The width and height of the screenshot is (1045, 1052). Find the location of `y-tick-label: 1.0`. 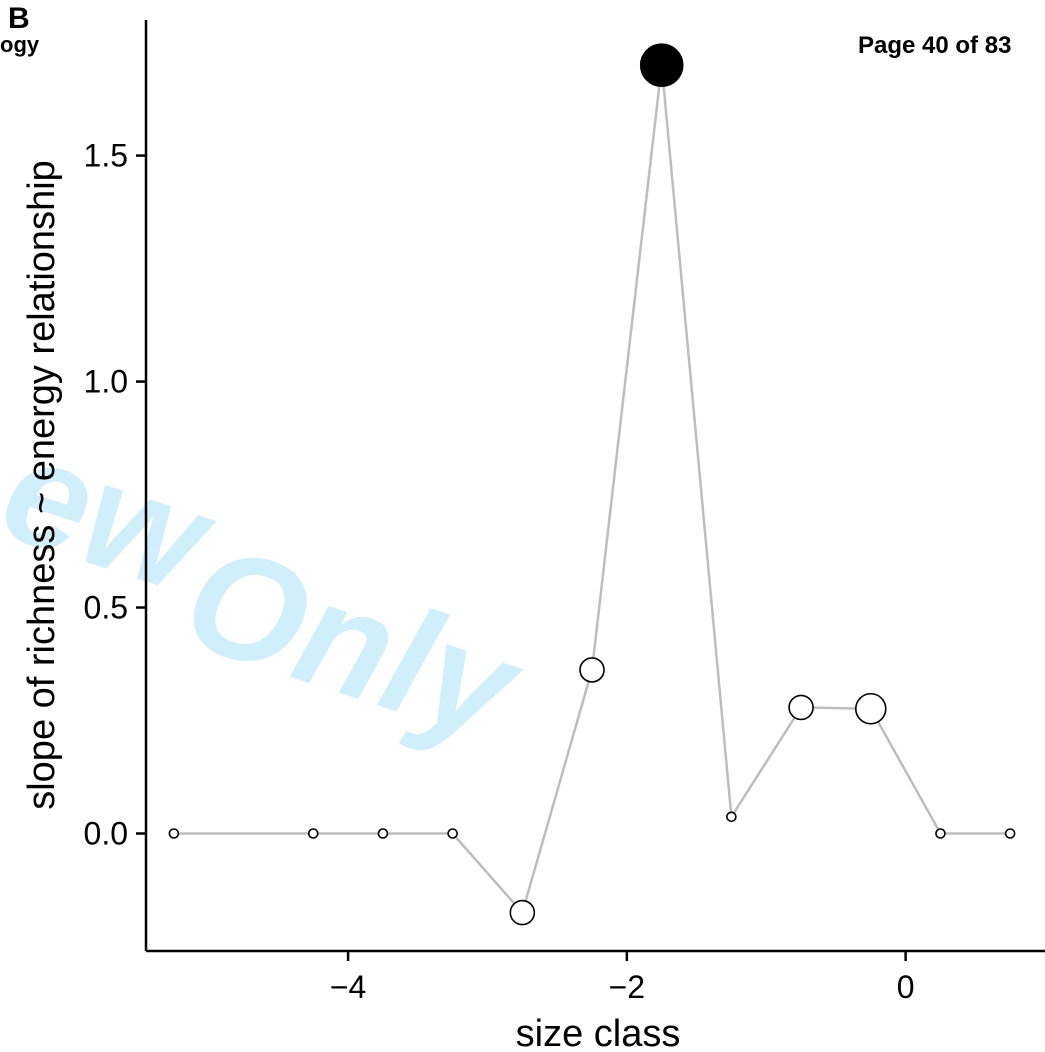

y-tick-label: 1.0 is located at coordinates (106, 382).